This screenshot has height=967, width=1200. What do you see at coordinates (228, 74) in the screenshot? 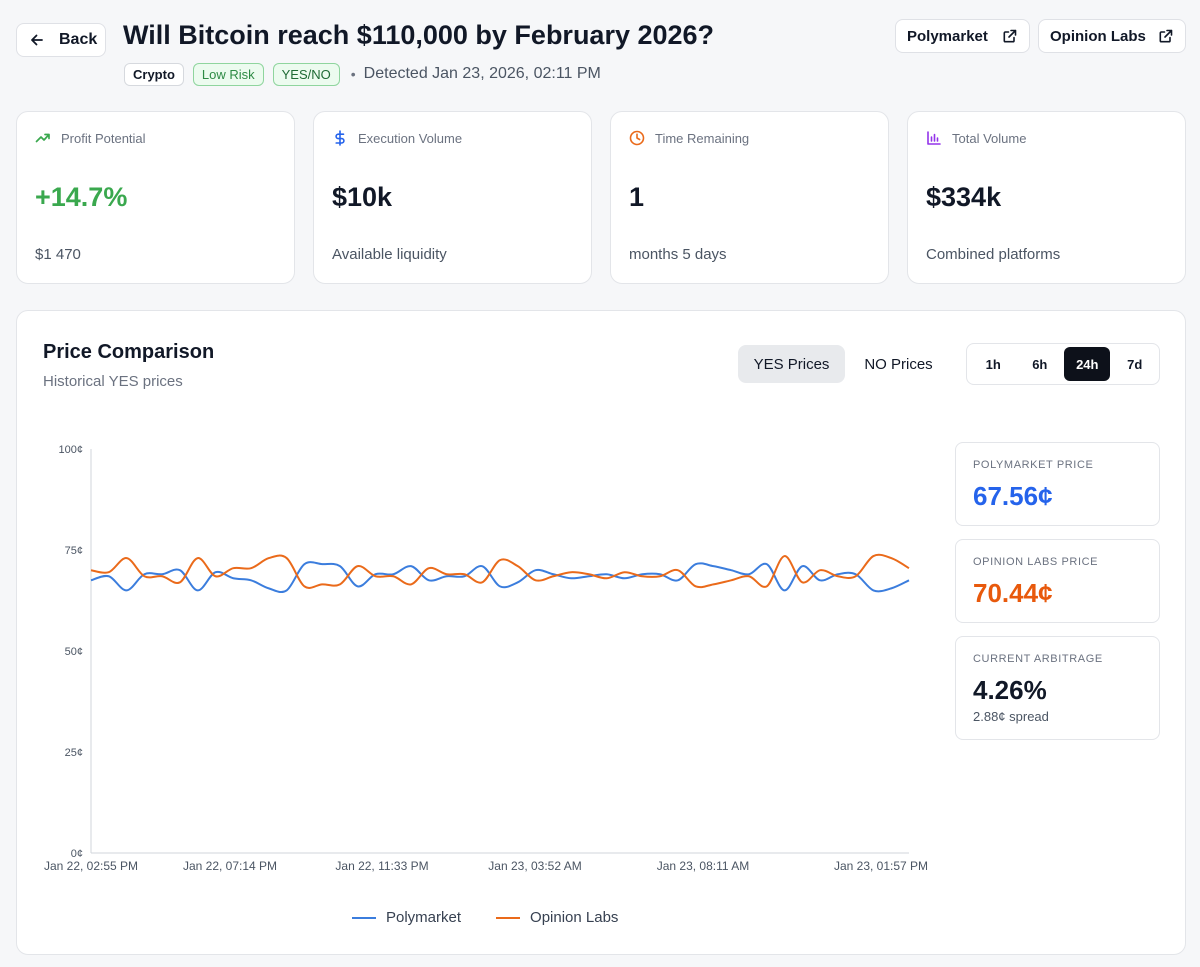
I see `risk-tag: Low Risk` at bounding box center [228, 74].